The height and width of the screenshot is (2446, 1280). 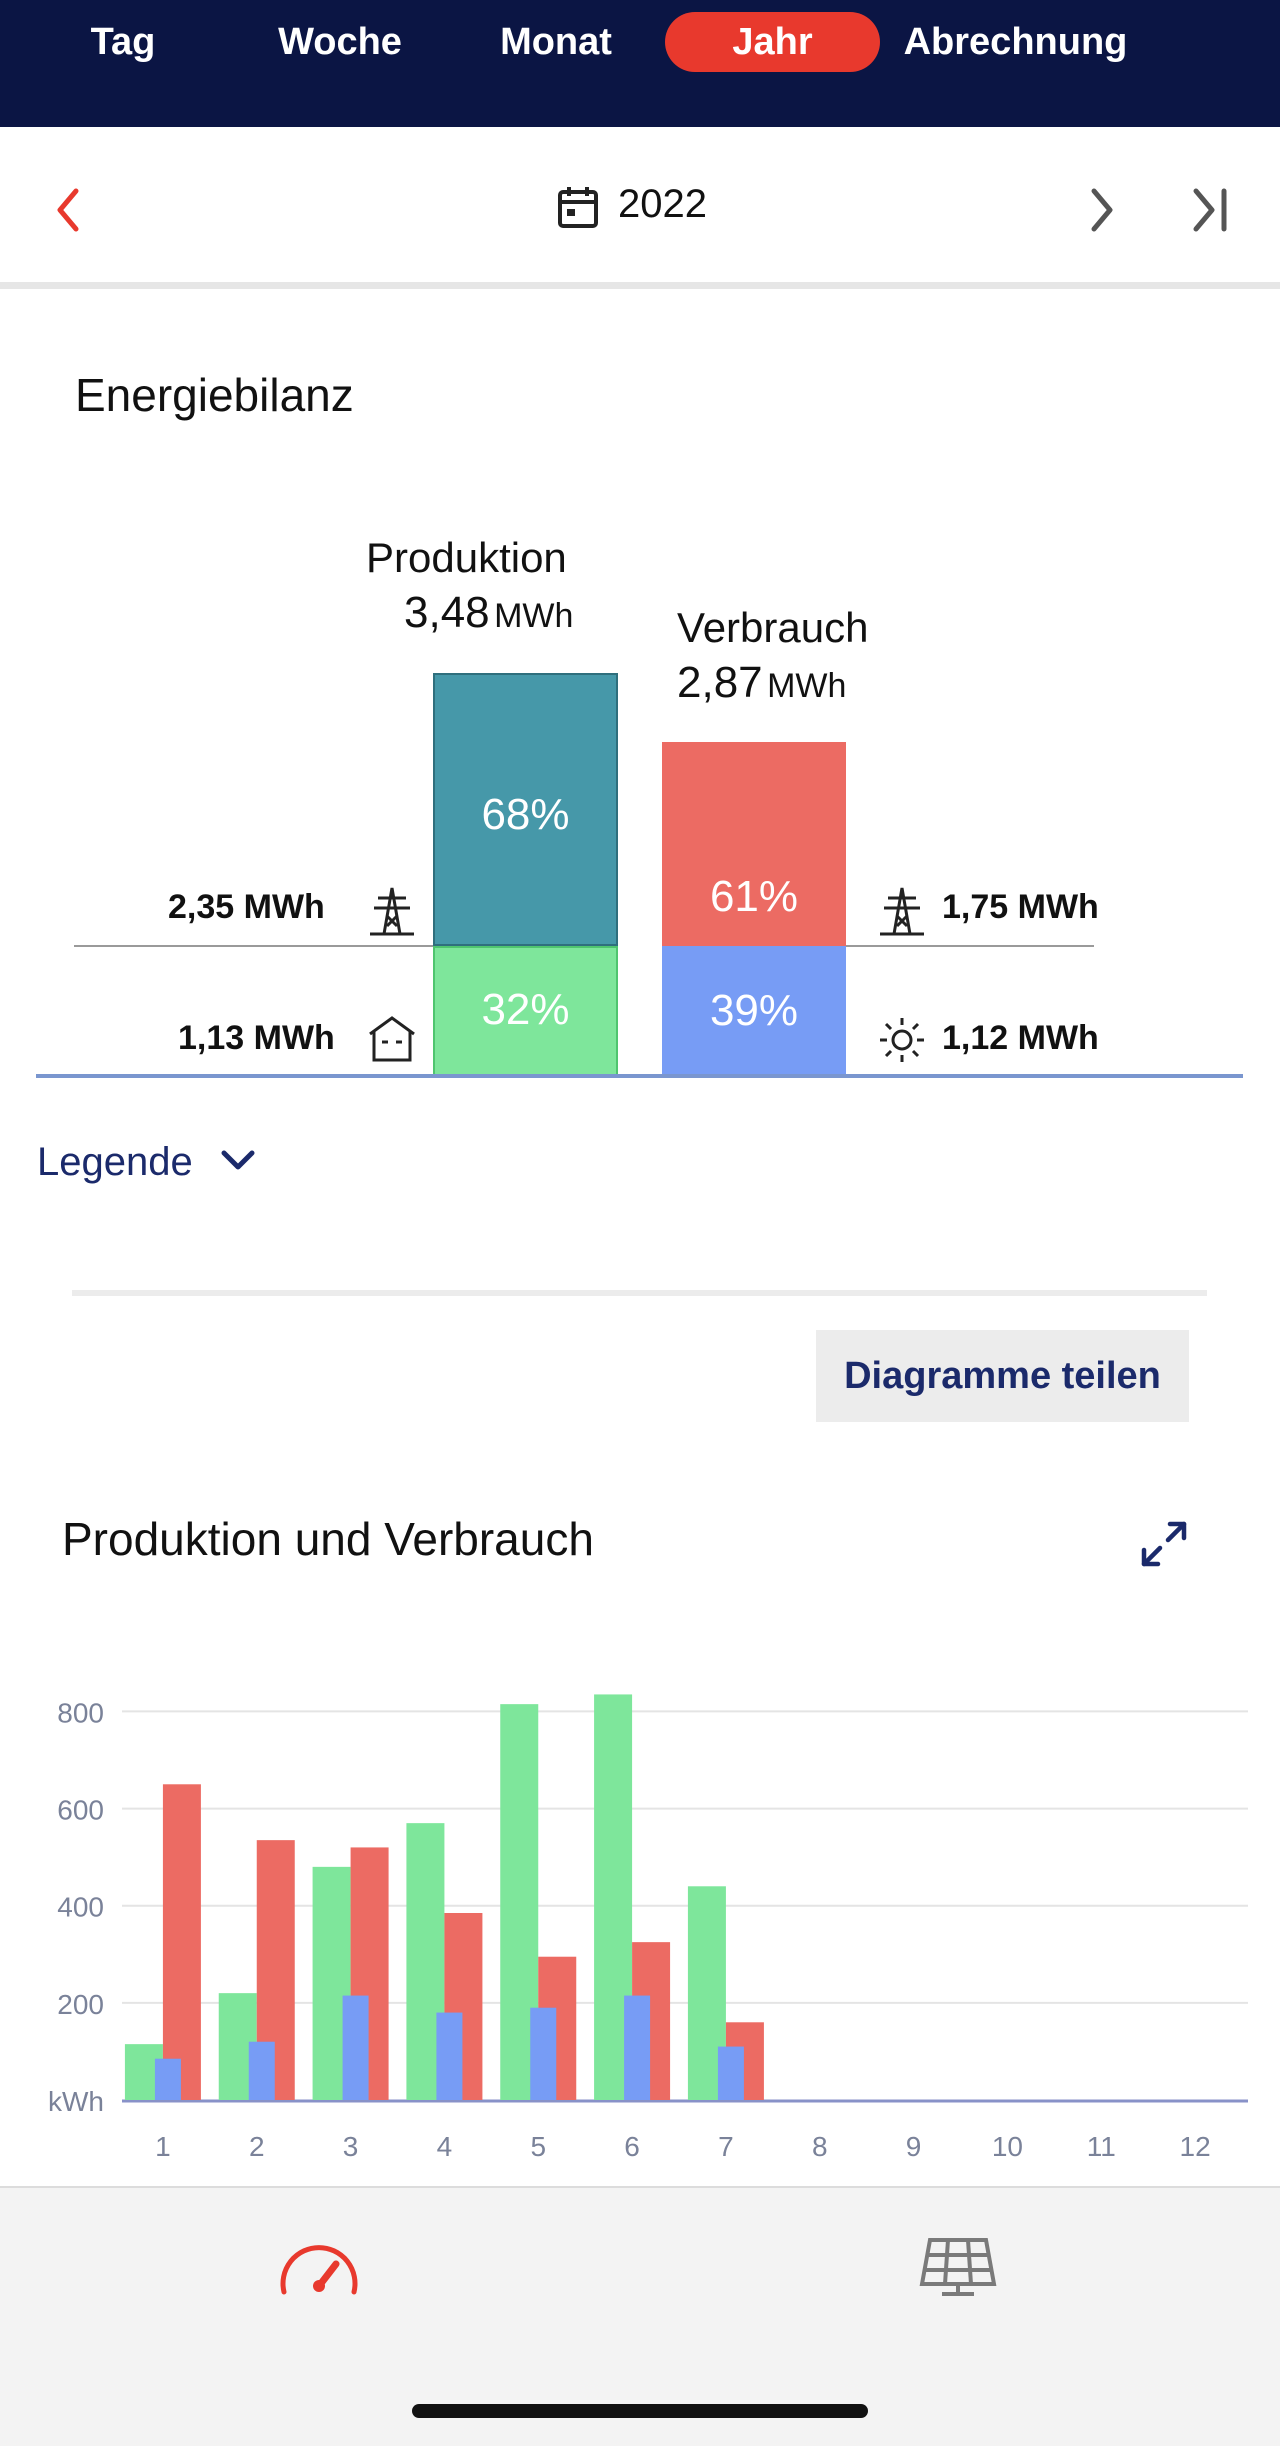 What do you see at coordinates (1020, 907) in the screenshot?
I see `grid-purchase-value: 1,75 MWh` at bounding box center [1020, 907].